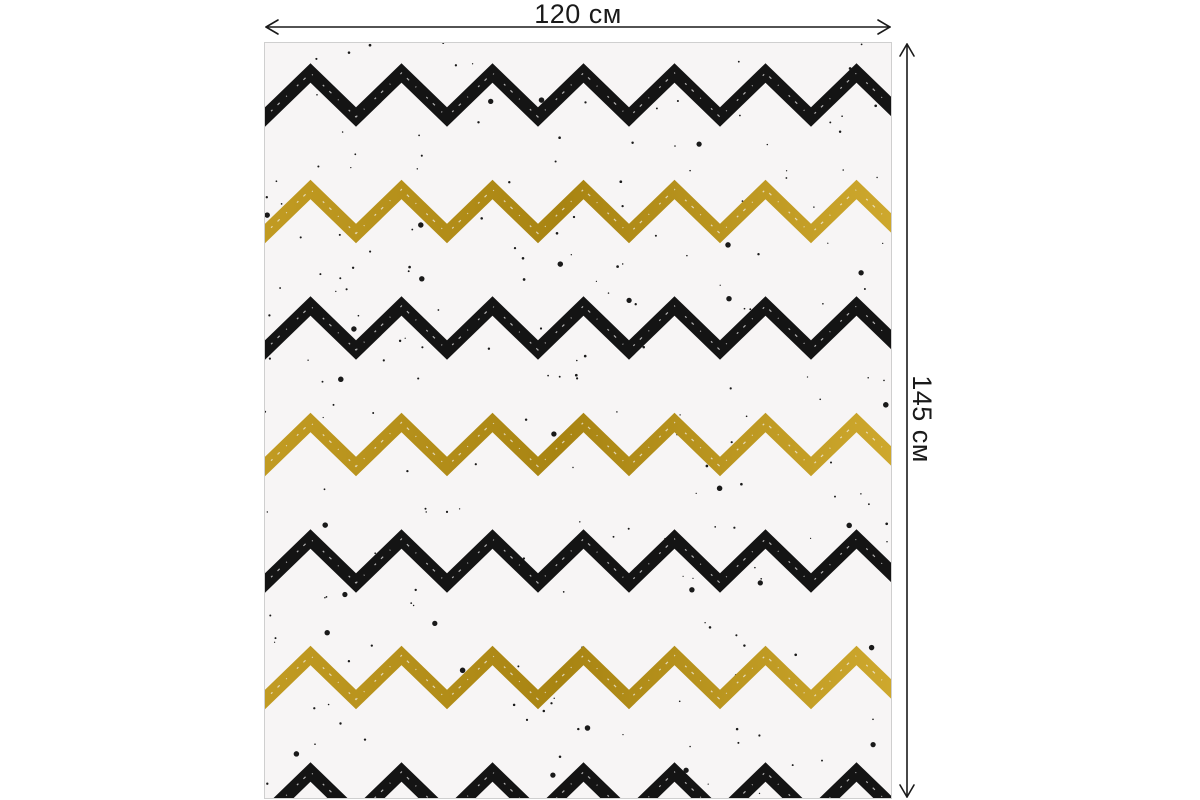 The height and width of the screenshot is (800, 1200). I want to click on black-chevron-stripe, so click(578, 328).